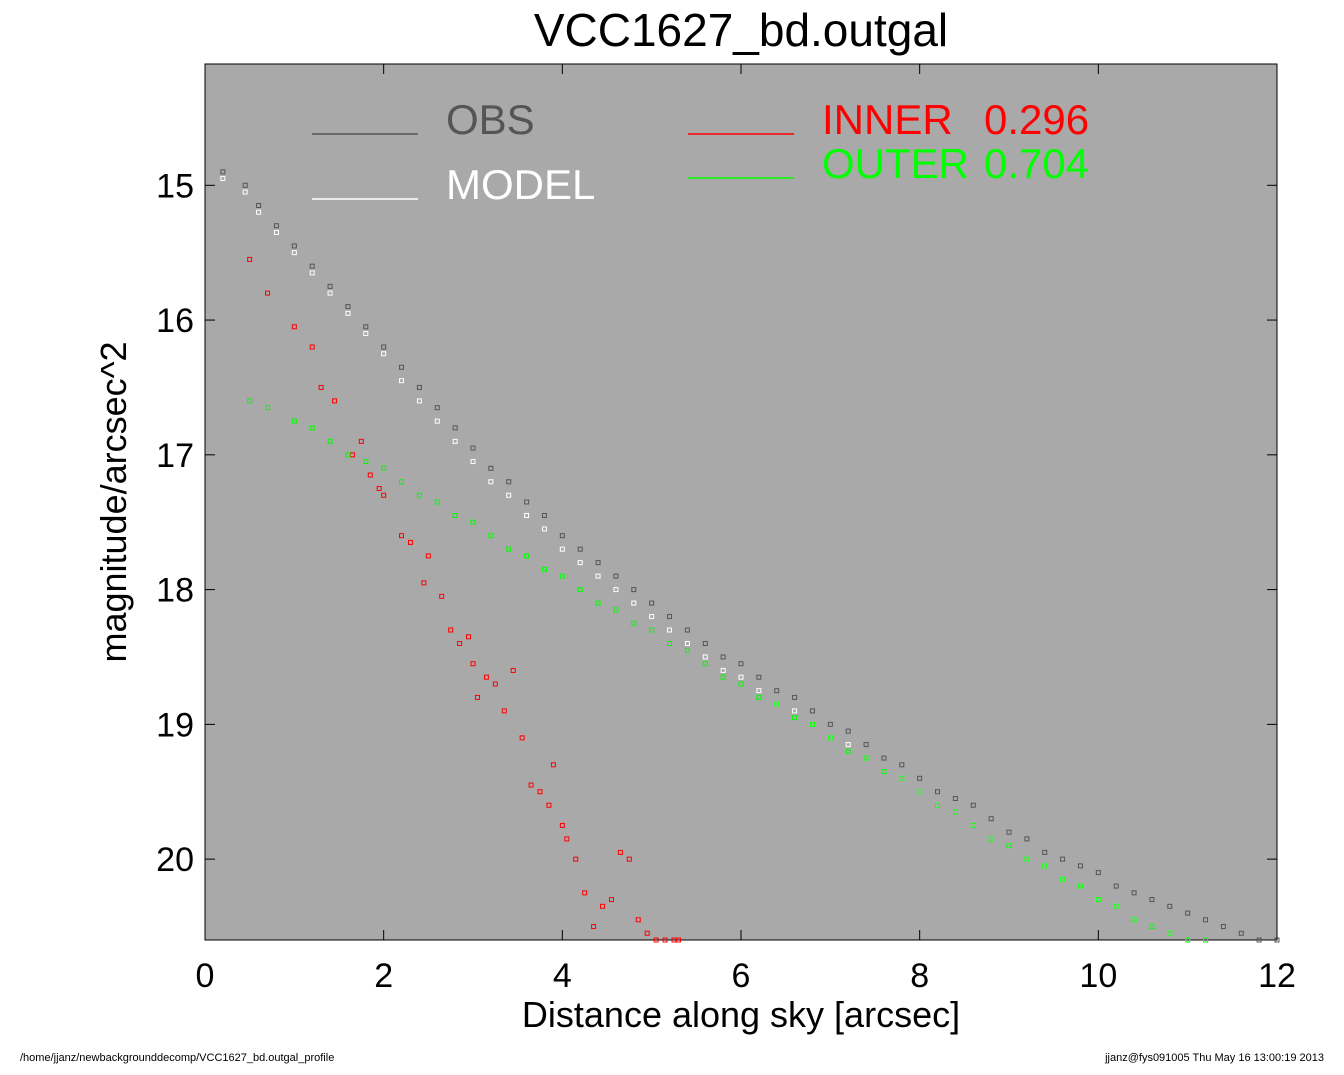  I want to click on y-tick-label: 18, so click(175, 591).